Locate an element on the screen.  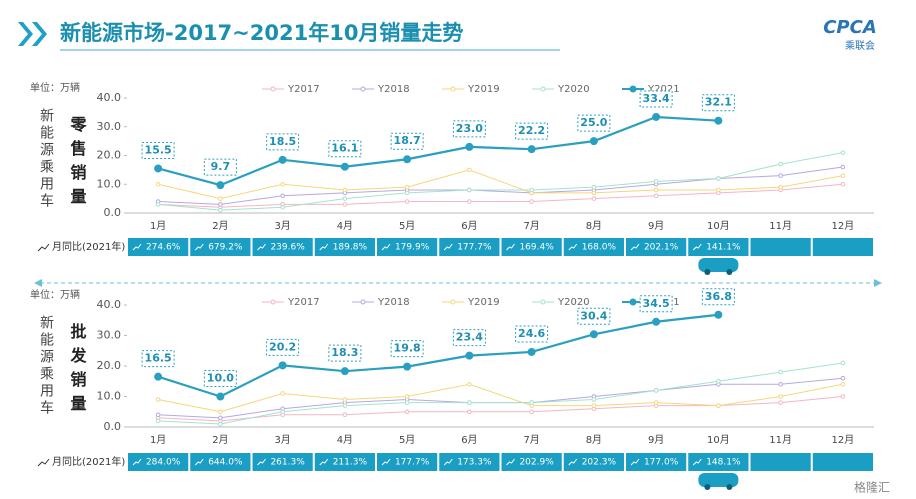
yoy-icon is located at coordinates (43, 462).